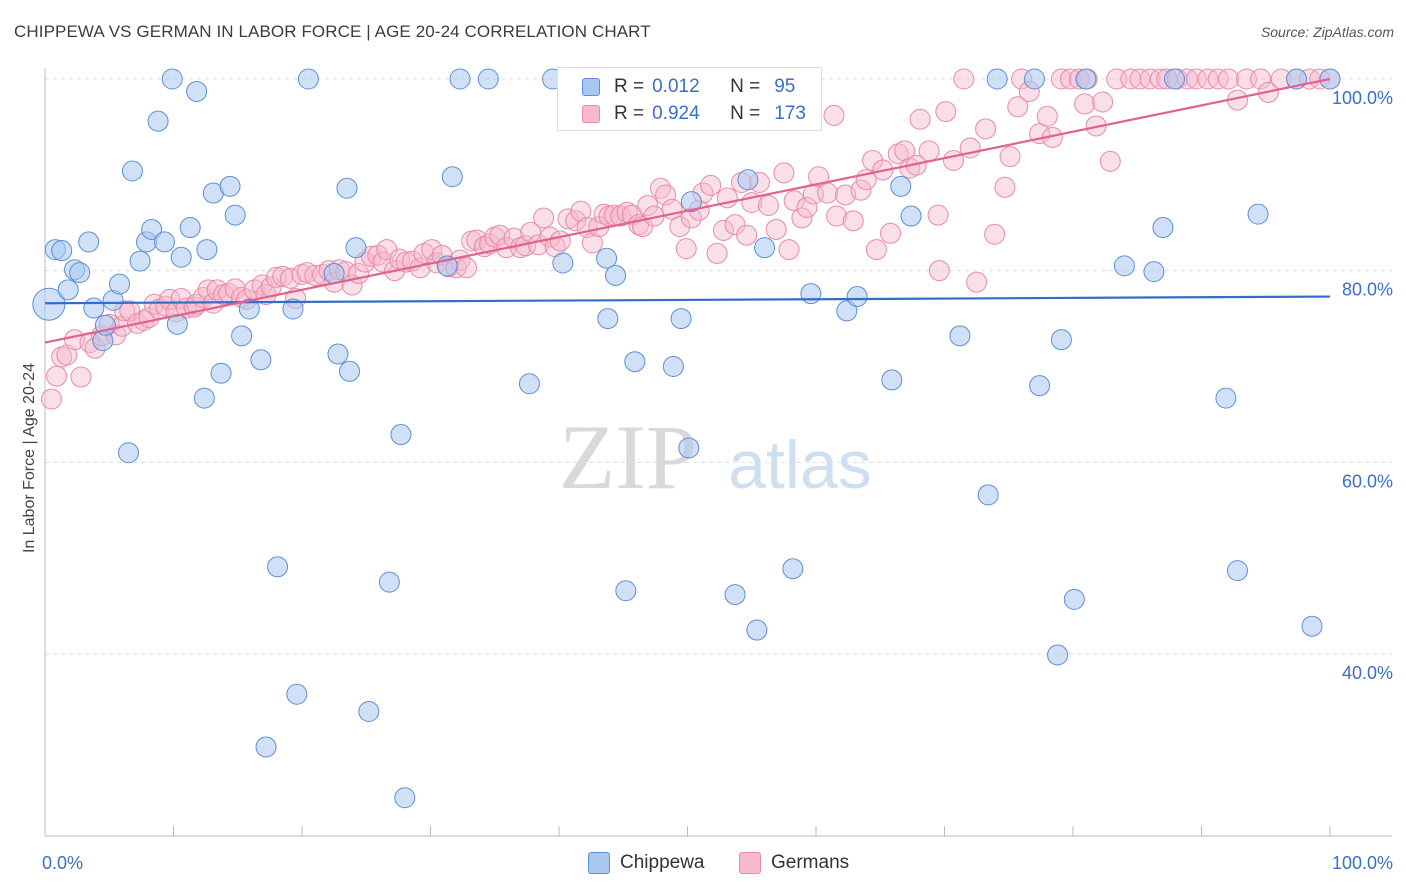  Describe the element at coordinates (591, 87) in the screenshot. I see `chippewa-swatch` at that location.